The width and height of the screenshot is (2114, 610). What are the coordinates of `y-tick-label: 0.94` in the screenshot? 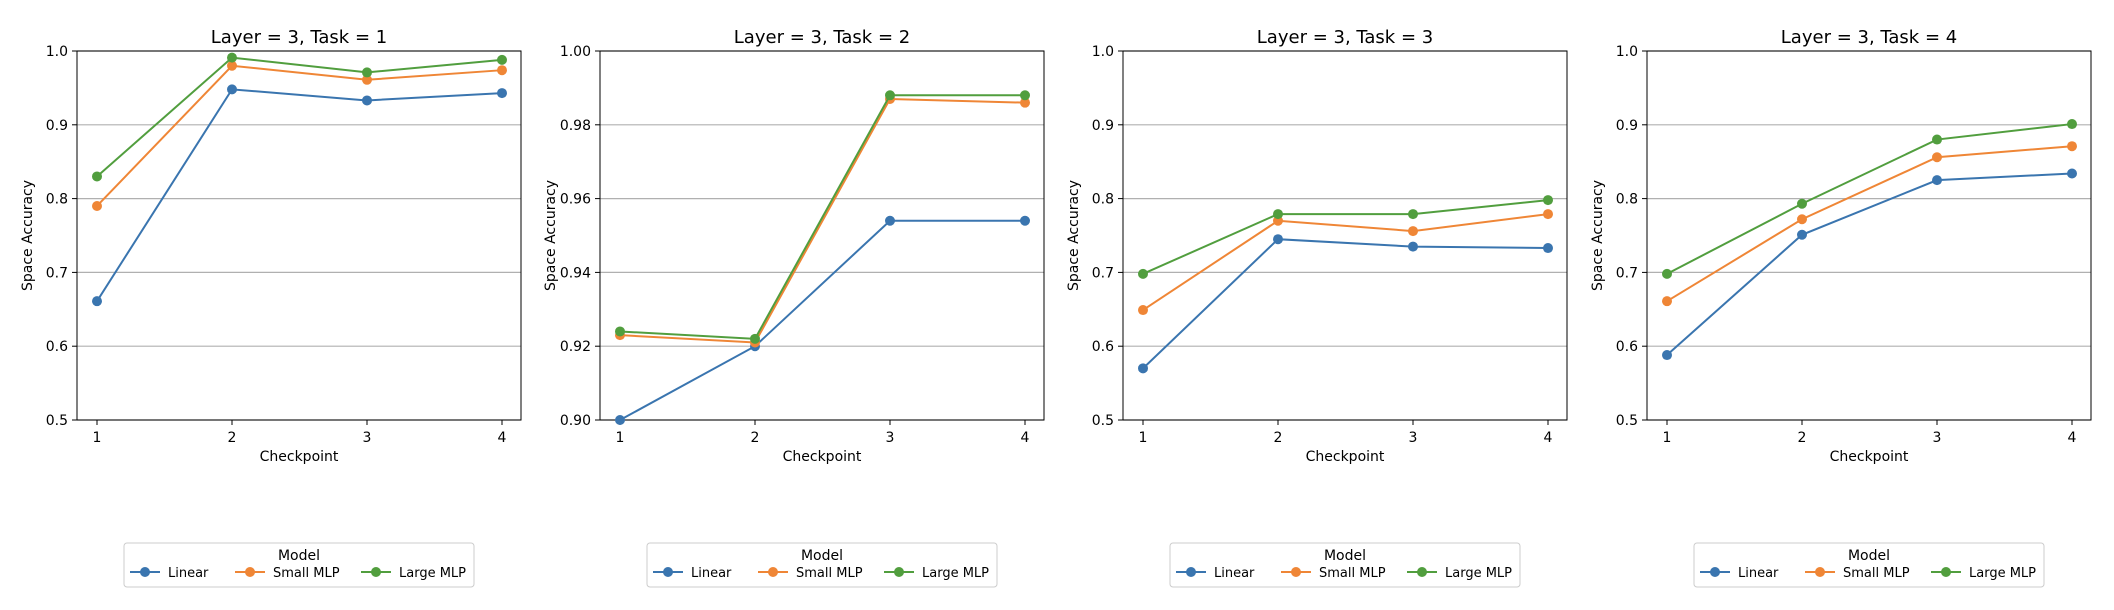 It's located at (575, 273).